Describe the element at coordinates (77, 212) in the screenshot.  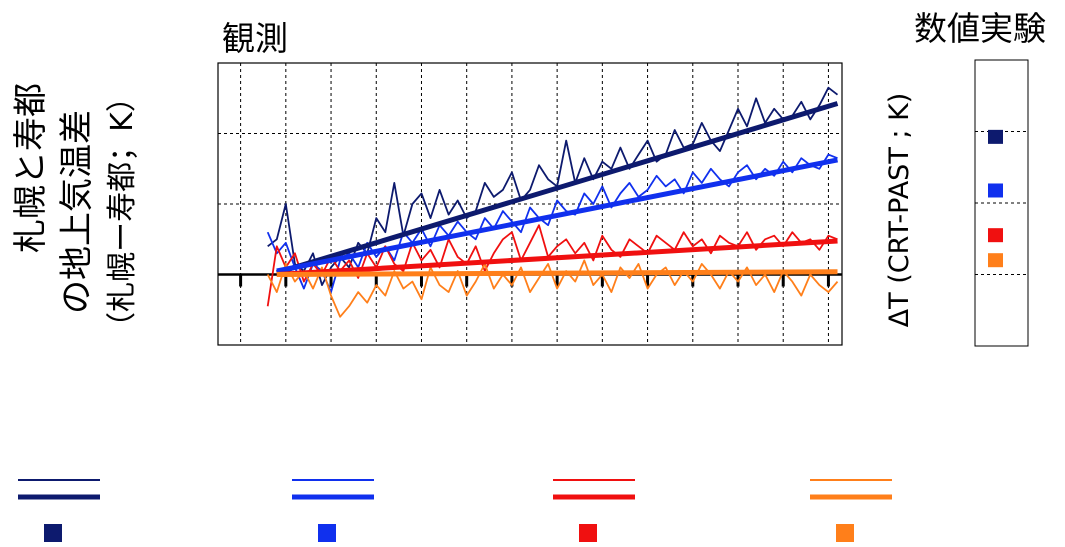
I see `main-y-label-line2: の地上気温差` at that location.